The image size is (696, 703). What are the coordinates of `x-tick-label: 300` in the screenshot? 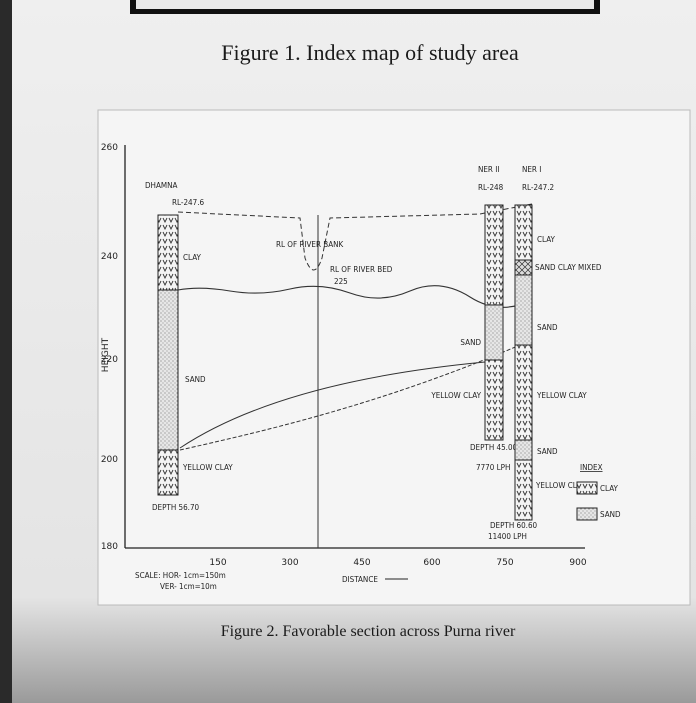 It's located at (289, 563).